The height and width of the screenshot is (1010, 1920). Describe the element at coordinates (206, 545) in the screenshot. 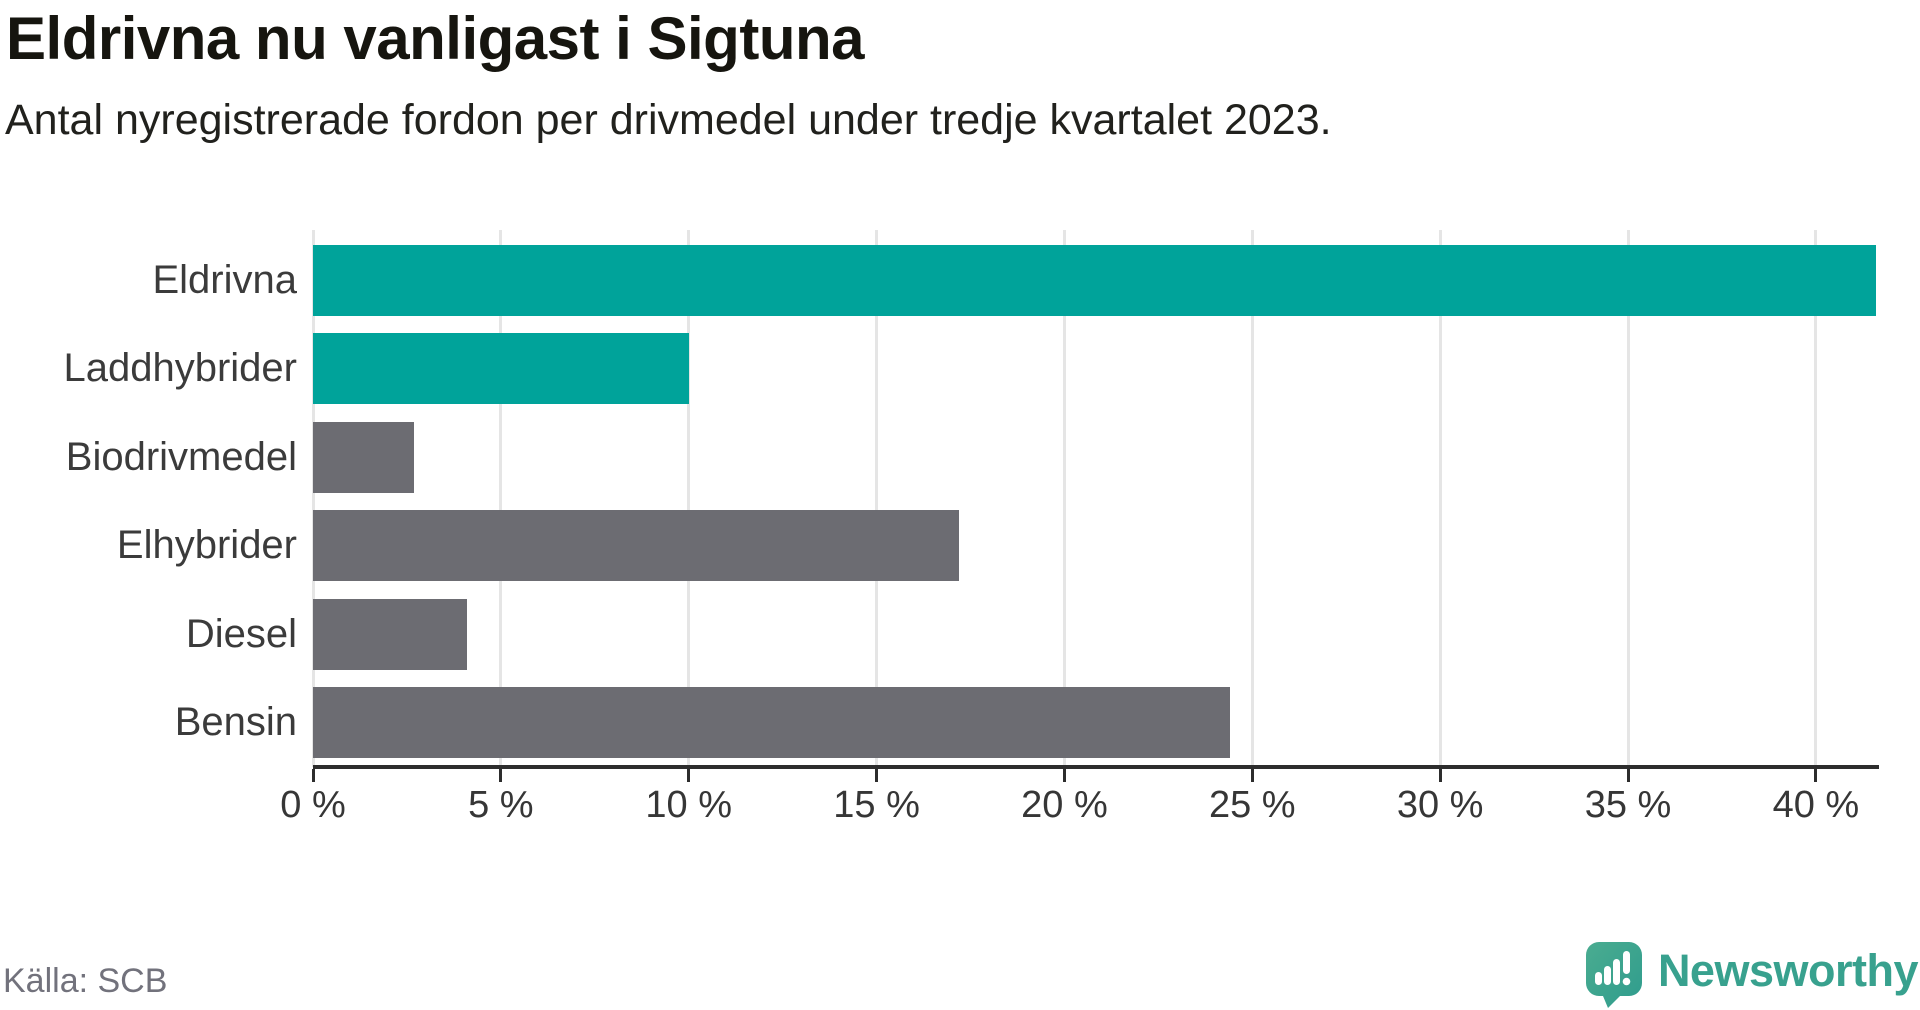

I see `category-label: Elhybrider` at that location.